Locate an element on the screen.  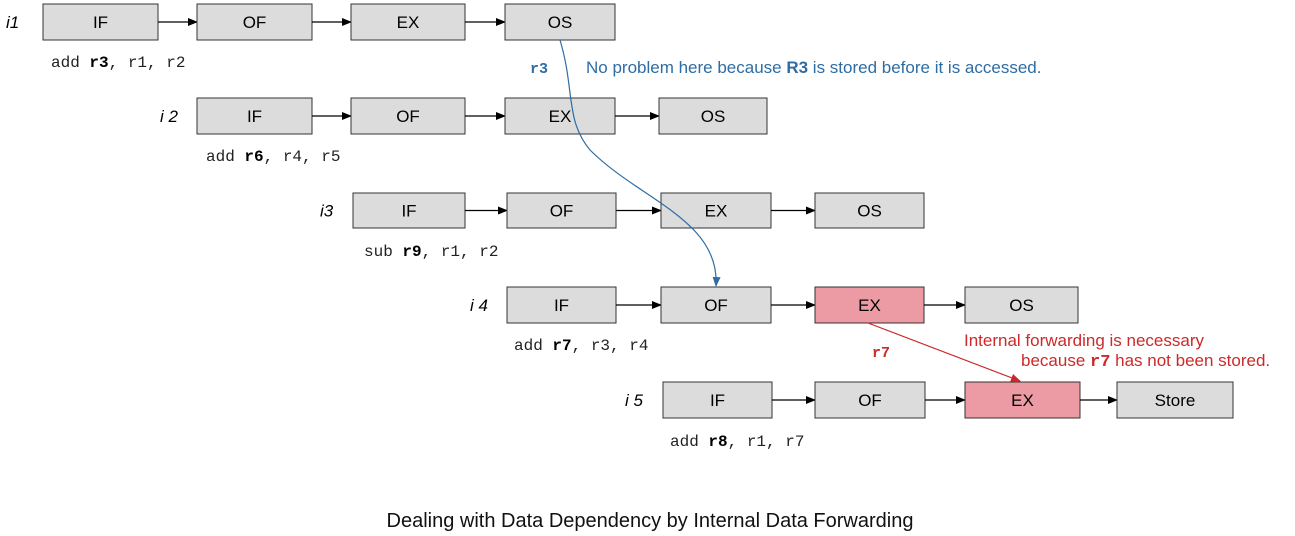
stage-label: Store is located at coordinates (1175, 400).